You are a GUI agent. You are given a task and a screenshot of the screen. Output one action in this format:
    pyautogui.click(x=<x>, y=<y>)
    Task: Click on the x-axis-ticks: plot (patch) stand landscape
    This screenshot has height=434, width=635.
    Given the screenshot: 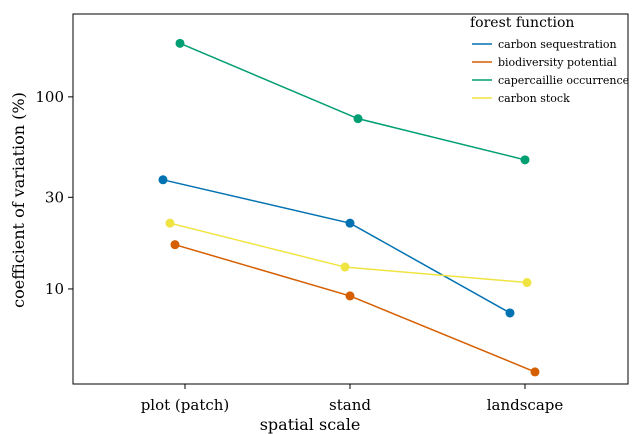 What is the action you would take?
    pyautogui.click(x=352, y=399)
    